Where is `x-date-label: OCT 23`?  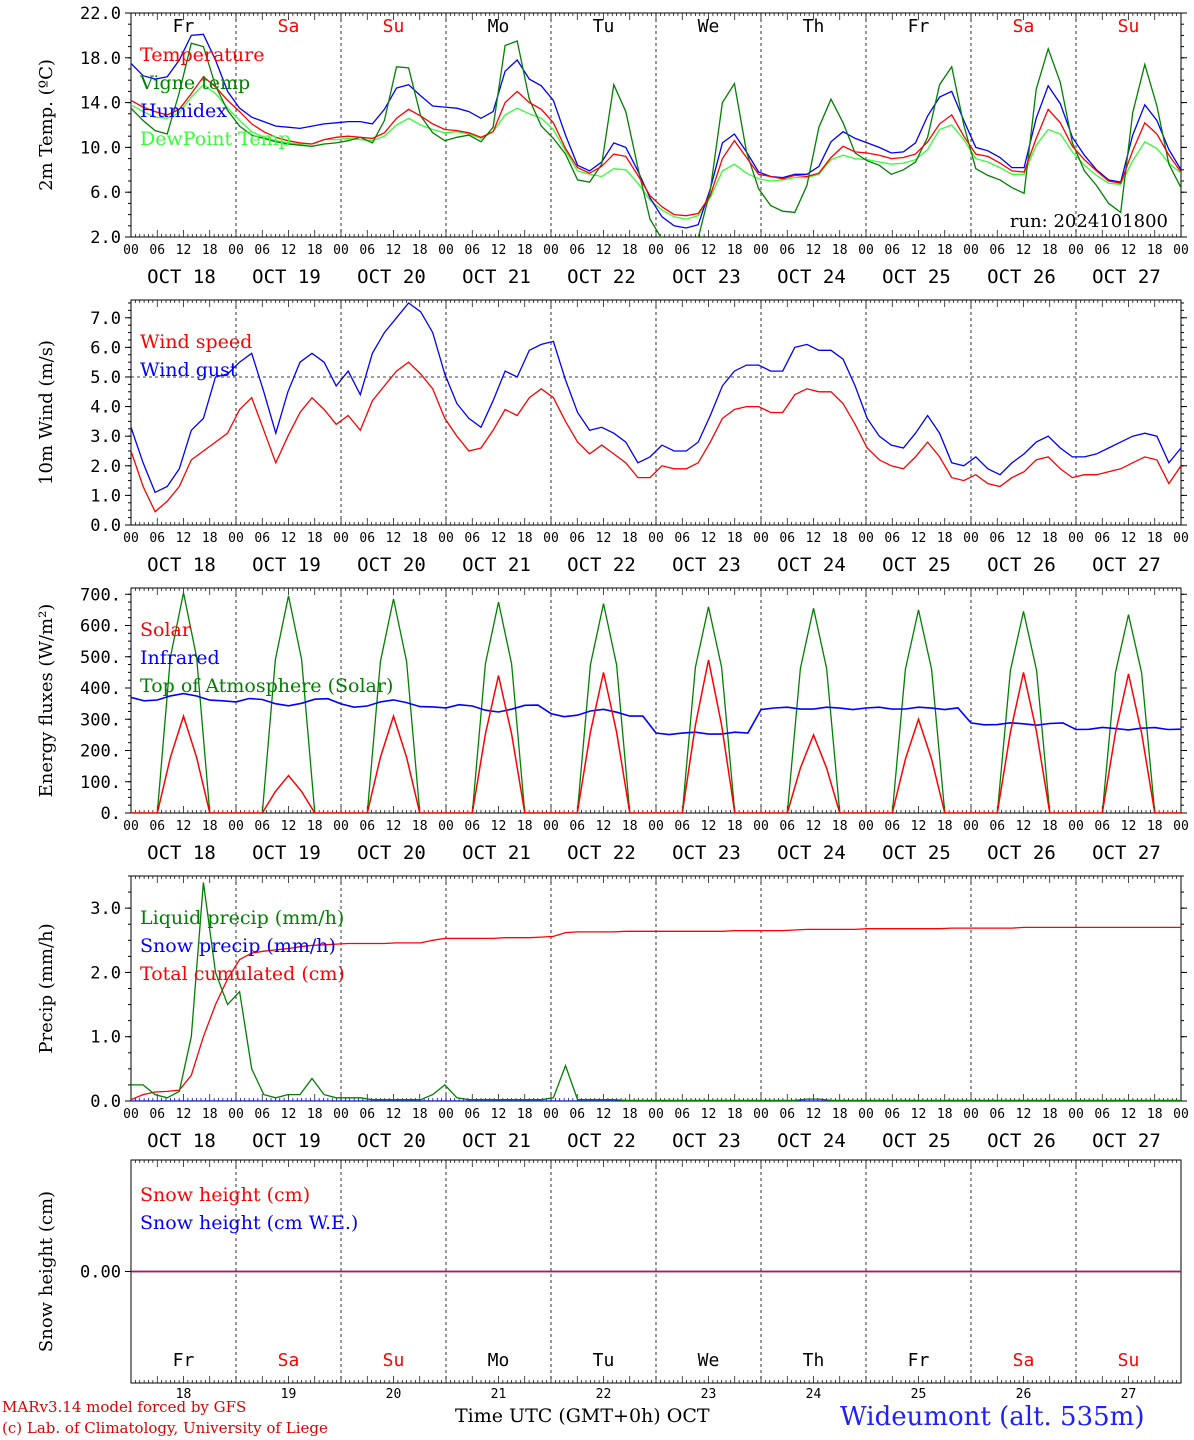 x-date-label: OCT 23 is located at coordinates (706, 565).